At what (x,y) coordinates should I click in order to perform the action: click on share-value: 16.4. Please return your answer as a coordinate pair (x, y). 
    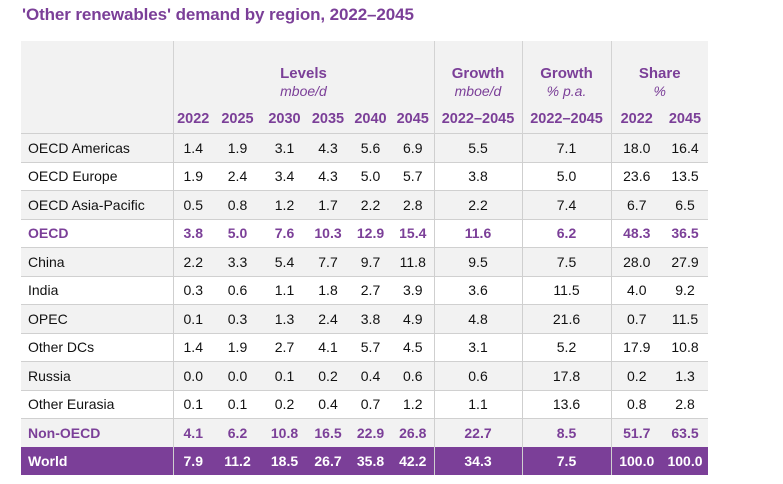
    Looking at the image, I should click on (685, 147).